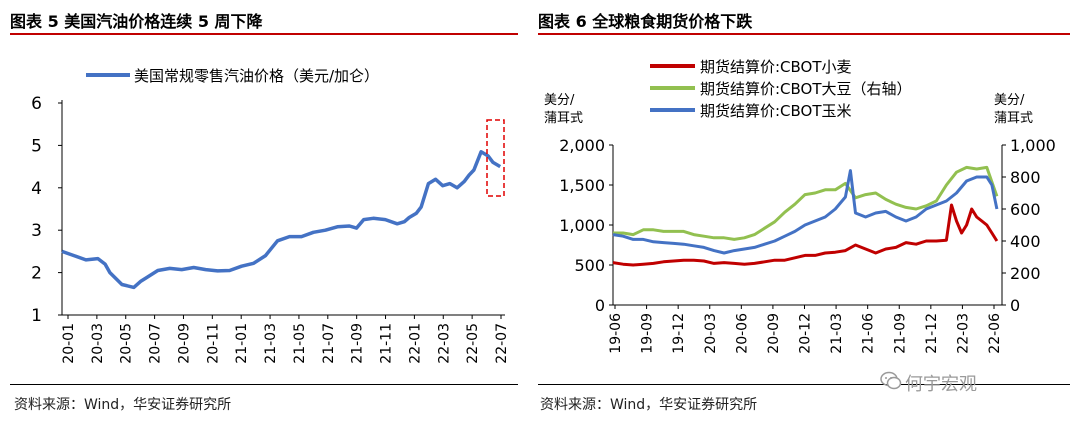 The height and width of the screenshot is (424, 1080). Describe the element at coordinates (616, 333) in the screenshot. I see `x-tick-label: 19-06` at that location.